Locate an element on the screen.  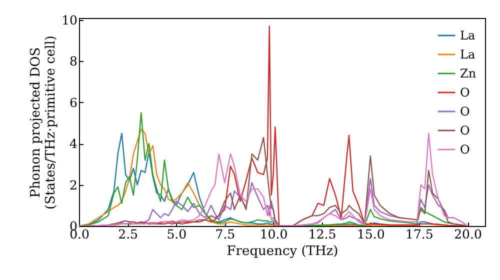
x-tick-label: 17.5 is located at coordinates (420, 234).